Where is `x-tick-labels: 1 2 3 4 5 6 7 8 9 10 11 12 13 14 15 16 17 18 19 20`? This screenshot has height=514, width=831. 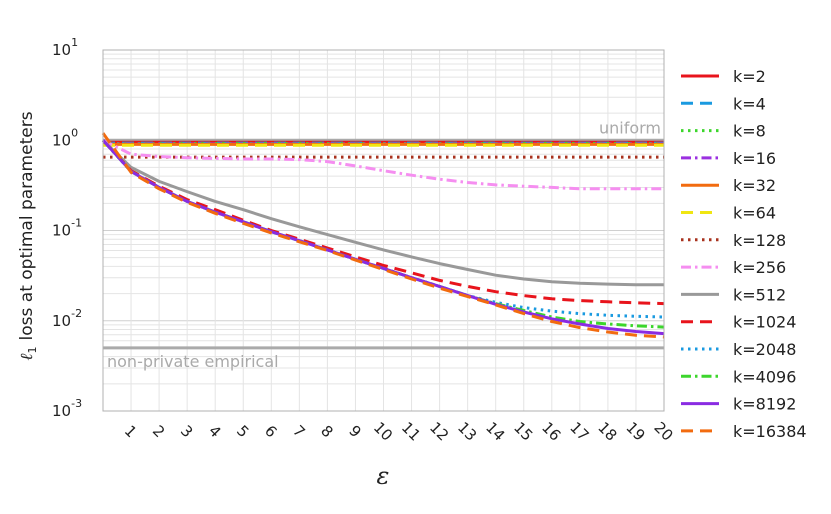
x-tick-labels: 1 2 3 4 5 6 7 8 9 10 11 12 13 14 15 16 17 18 19 20 is located at coordinates (399, 431).